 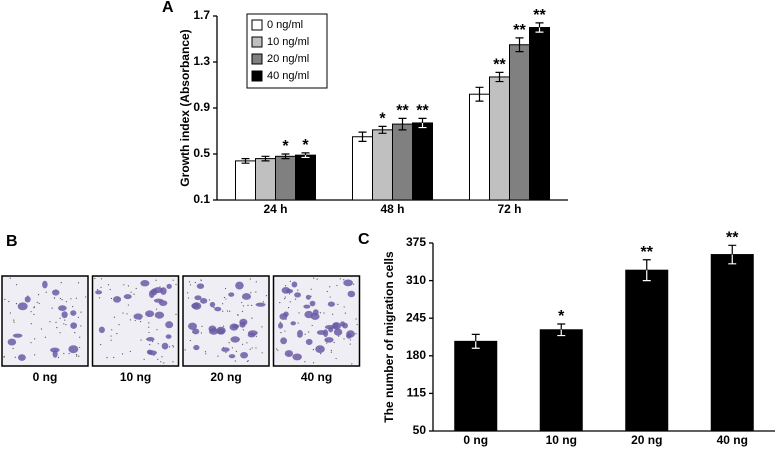 What do you see at coordinates (201, 153) in the screenshot?
I see `y-tick-label: 0.5` at bounding box center [201, 153].